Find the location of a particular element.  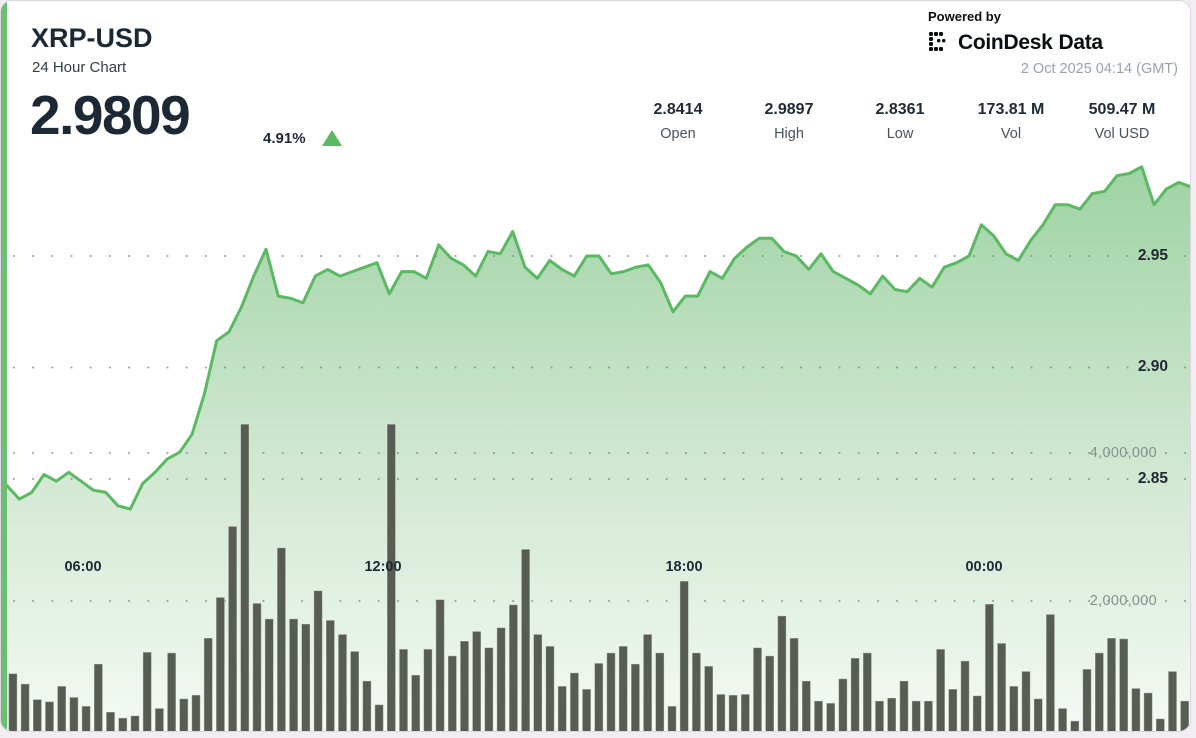

branding-block: Powered by CoinDesk Data 2 Oct 2025 04: is located at coordinates (1053, 43).